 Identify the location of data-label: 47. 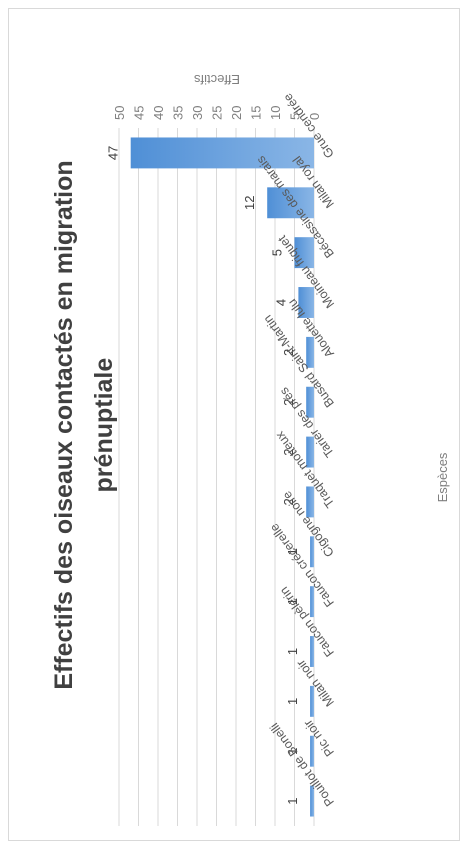
(113, 153).